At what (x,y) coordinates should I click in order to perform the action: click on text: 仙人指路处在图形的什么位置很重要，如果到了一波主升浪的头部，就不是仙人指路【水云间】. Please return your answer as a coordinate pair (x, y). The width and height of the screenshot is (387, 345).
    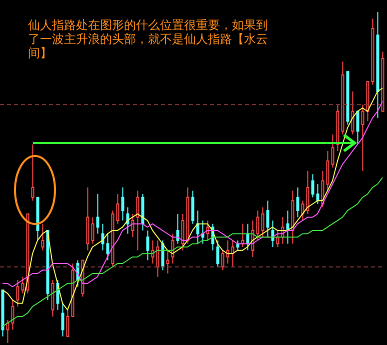
    Looking at the image, I should click on (148, 39).